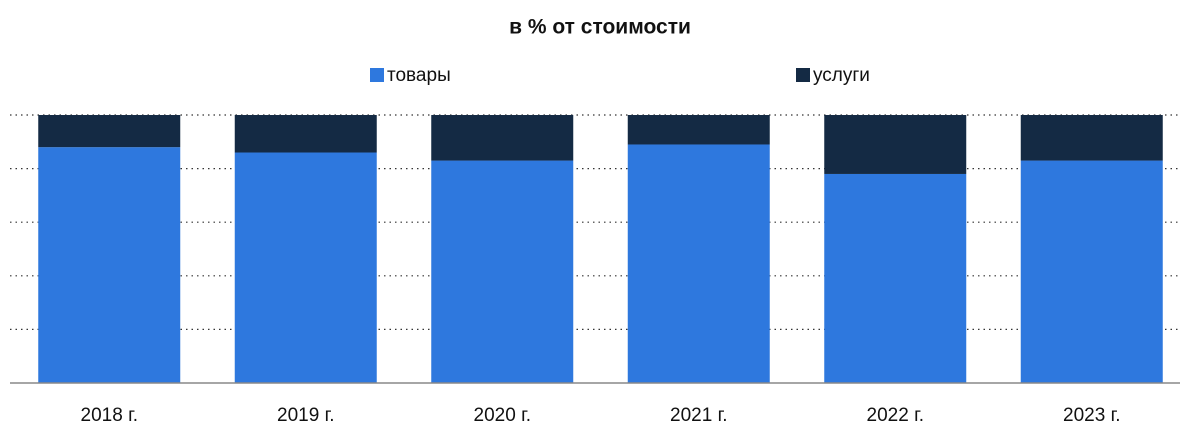 This screenshot has width=1180, height=430. Describe the element at coordinates (1091, 415) in the screenshot. I see `x-tick-label: 2023 г.` at that location.